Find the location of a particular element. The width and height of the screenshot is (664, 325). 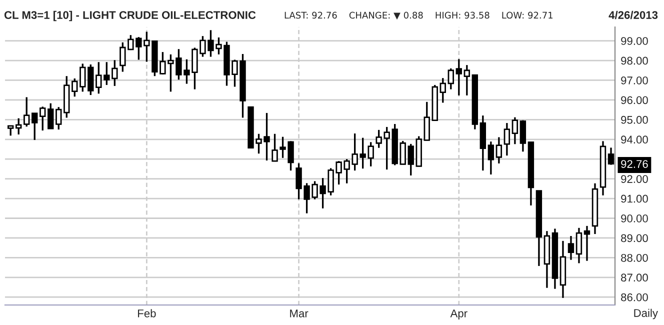

x-tick-label: Feb is located at coordinates (147, 313).